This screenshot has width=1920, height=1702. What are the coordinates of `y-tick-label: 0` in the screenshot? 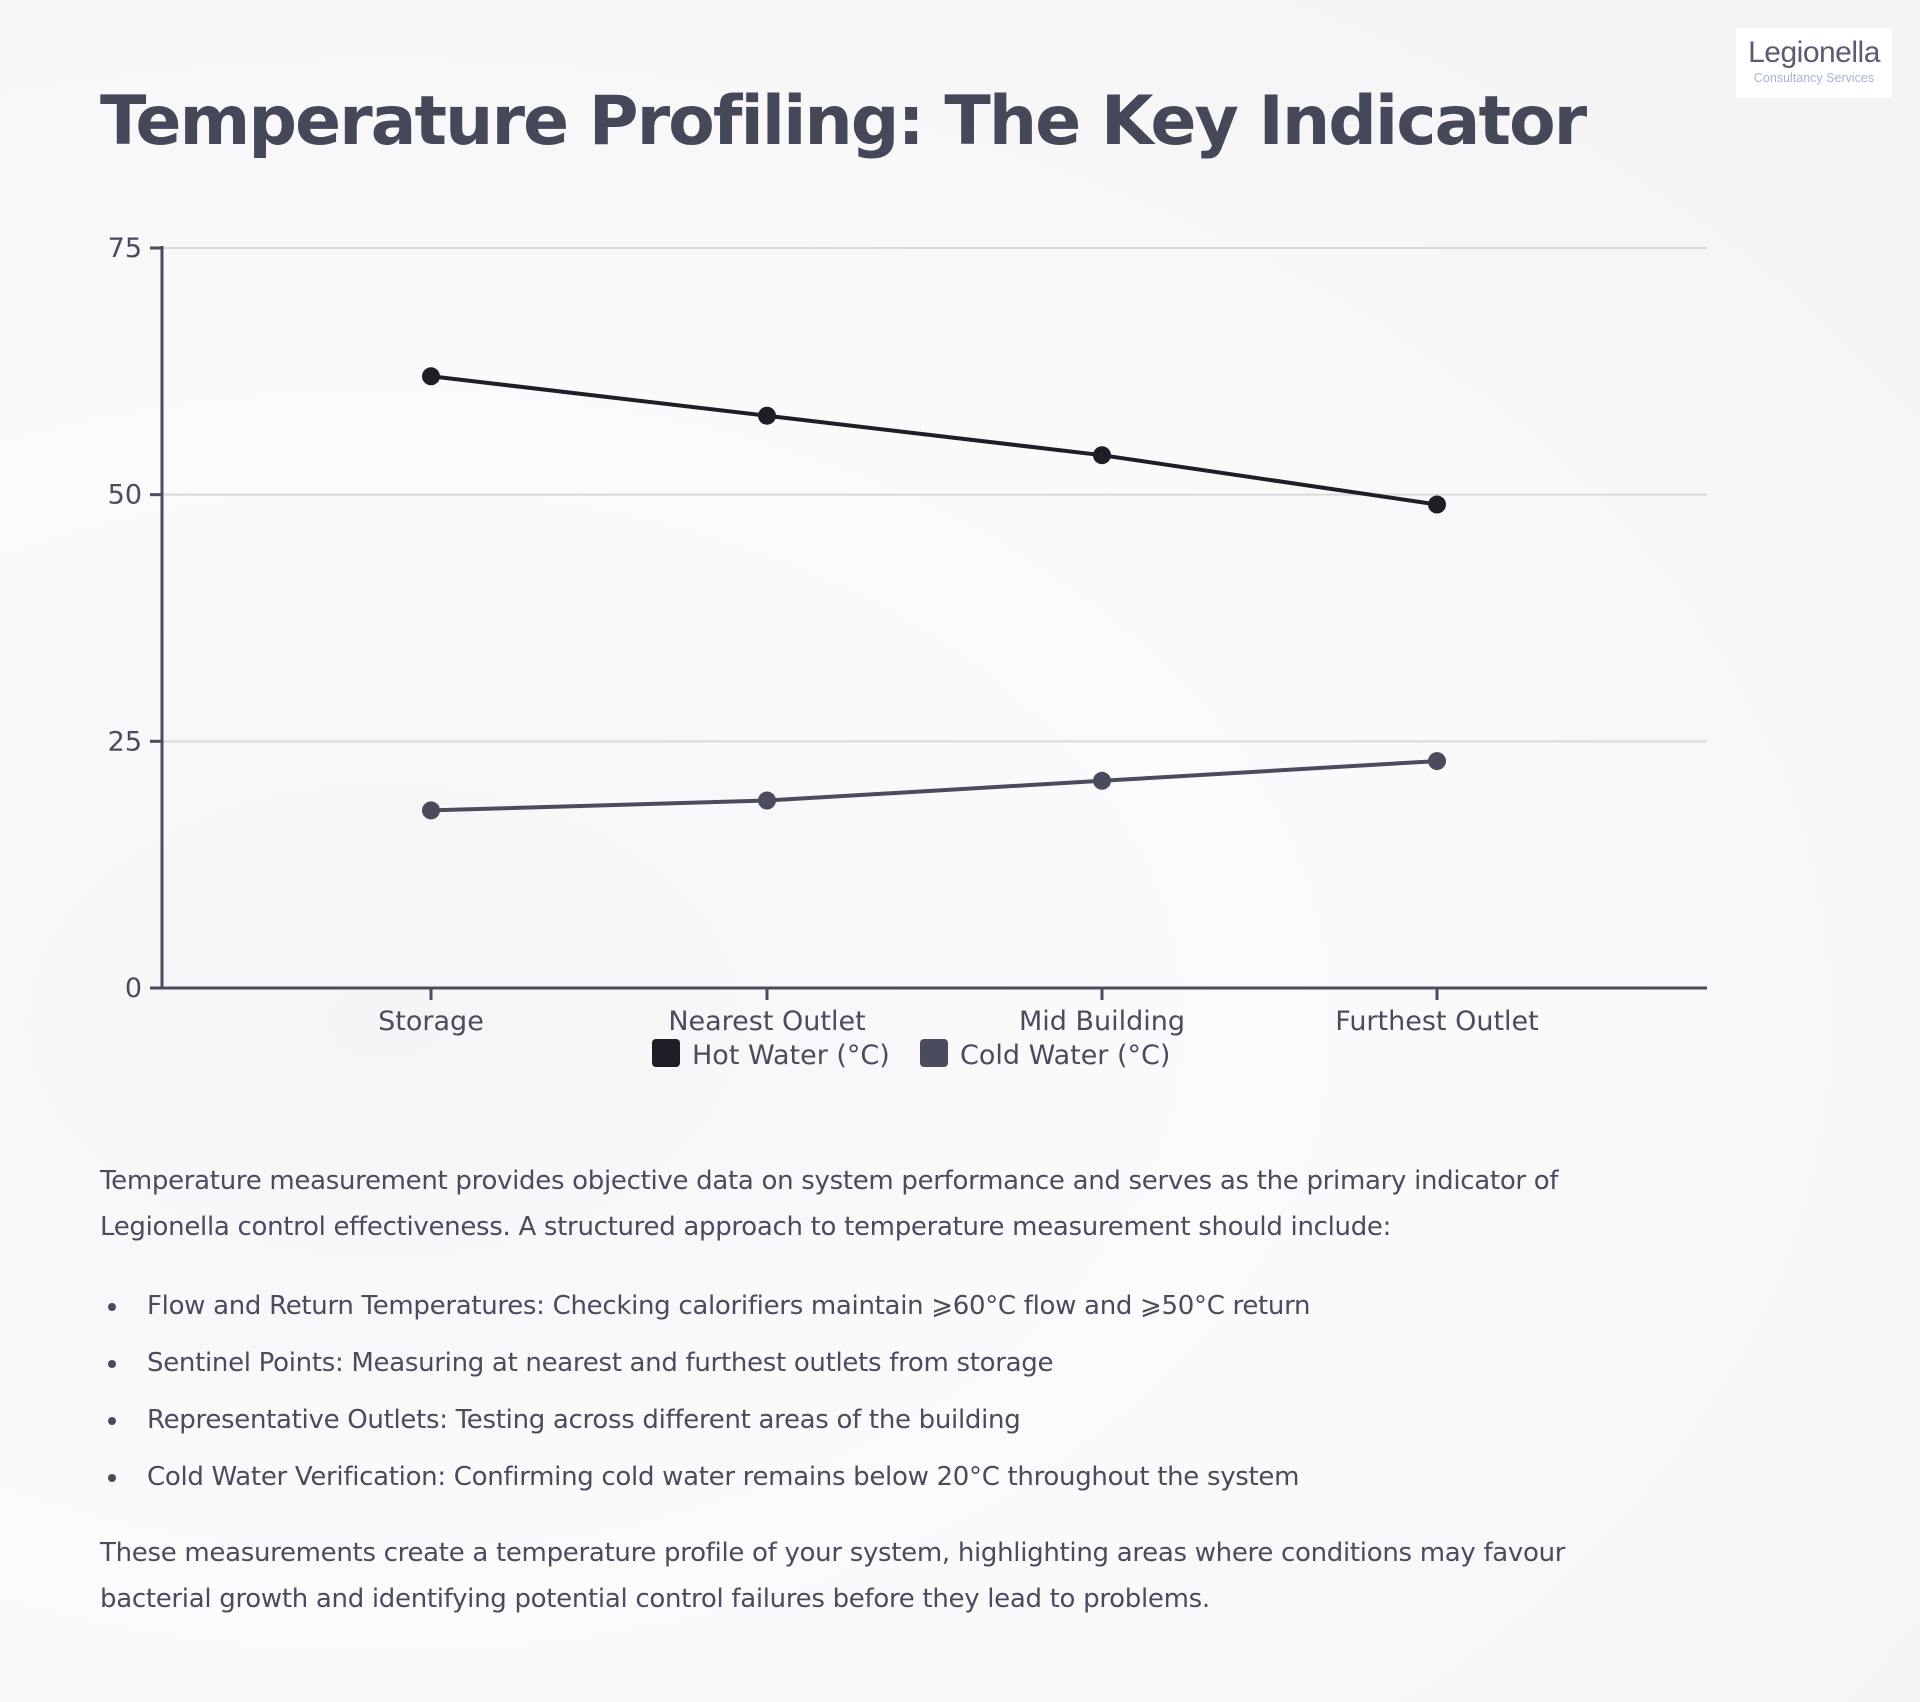 It's located at (133, 988).